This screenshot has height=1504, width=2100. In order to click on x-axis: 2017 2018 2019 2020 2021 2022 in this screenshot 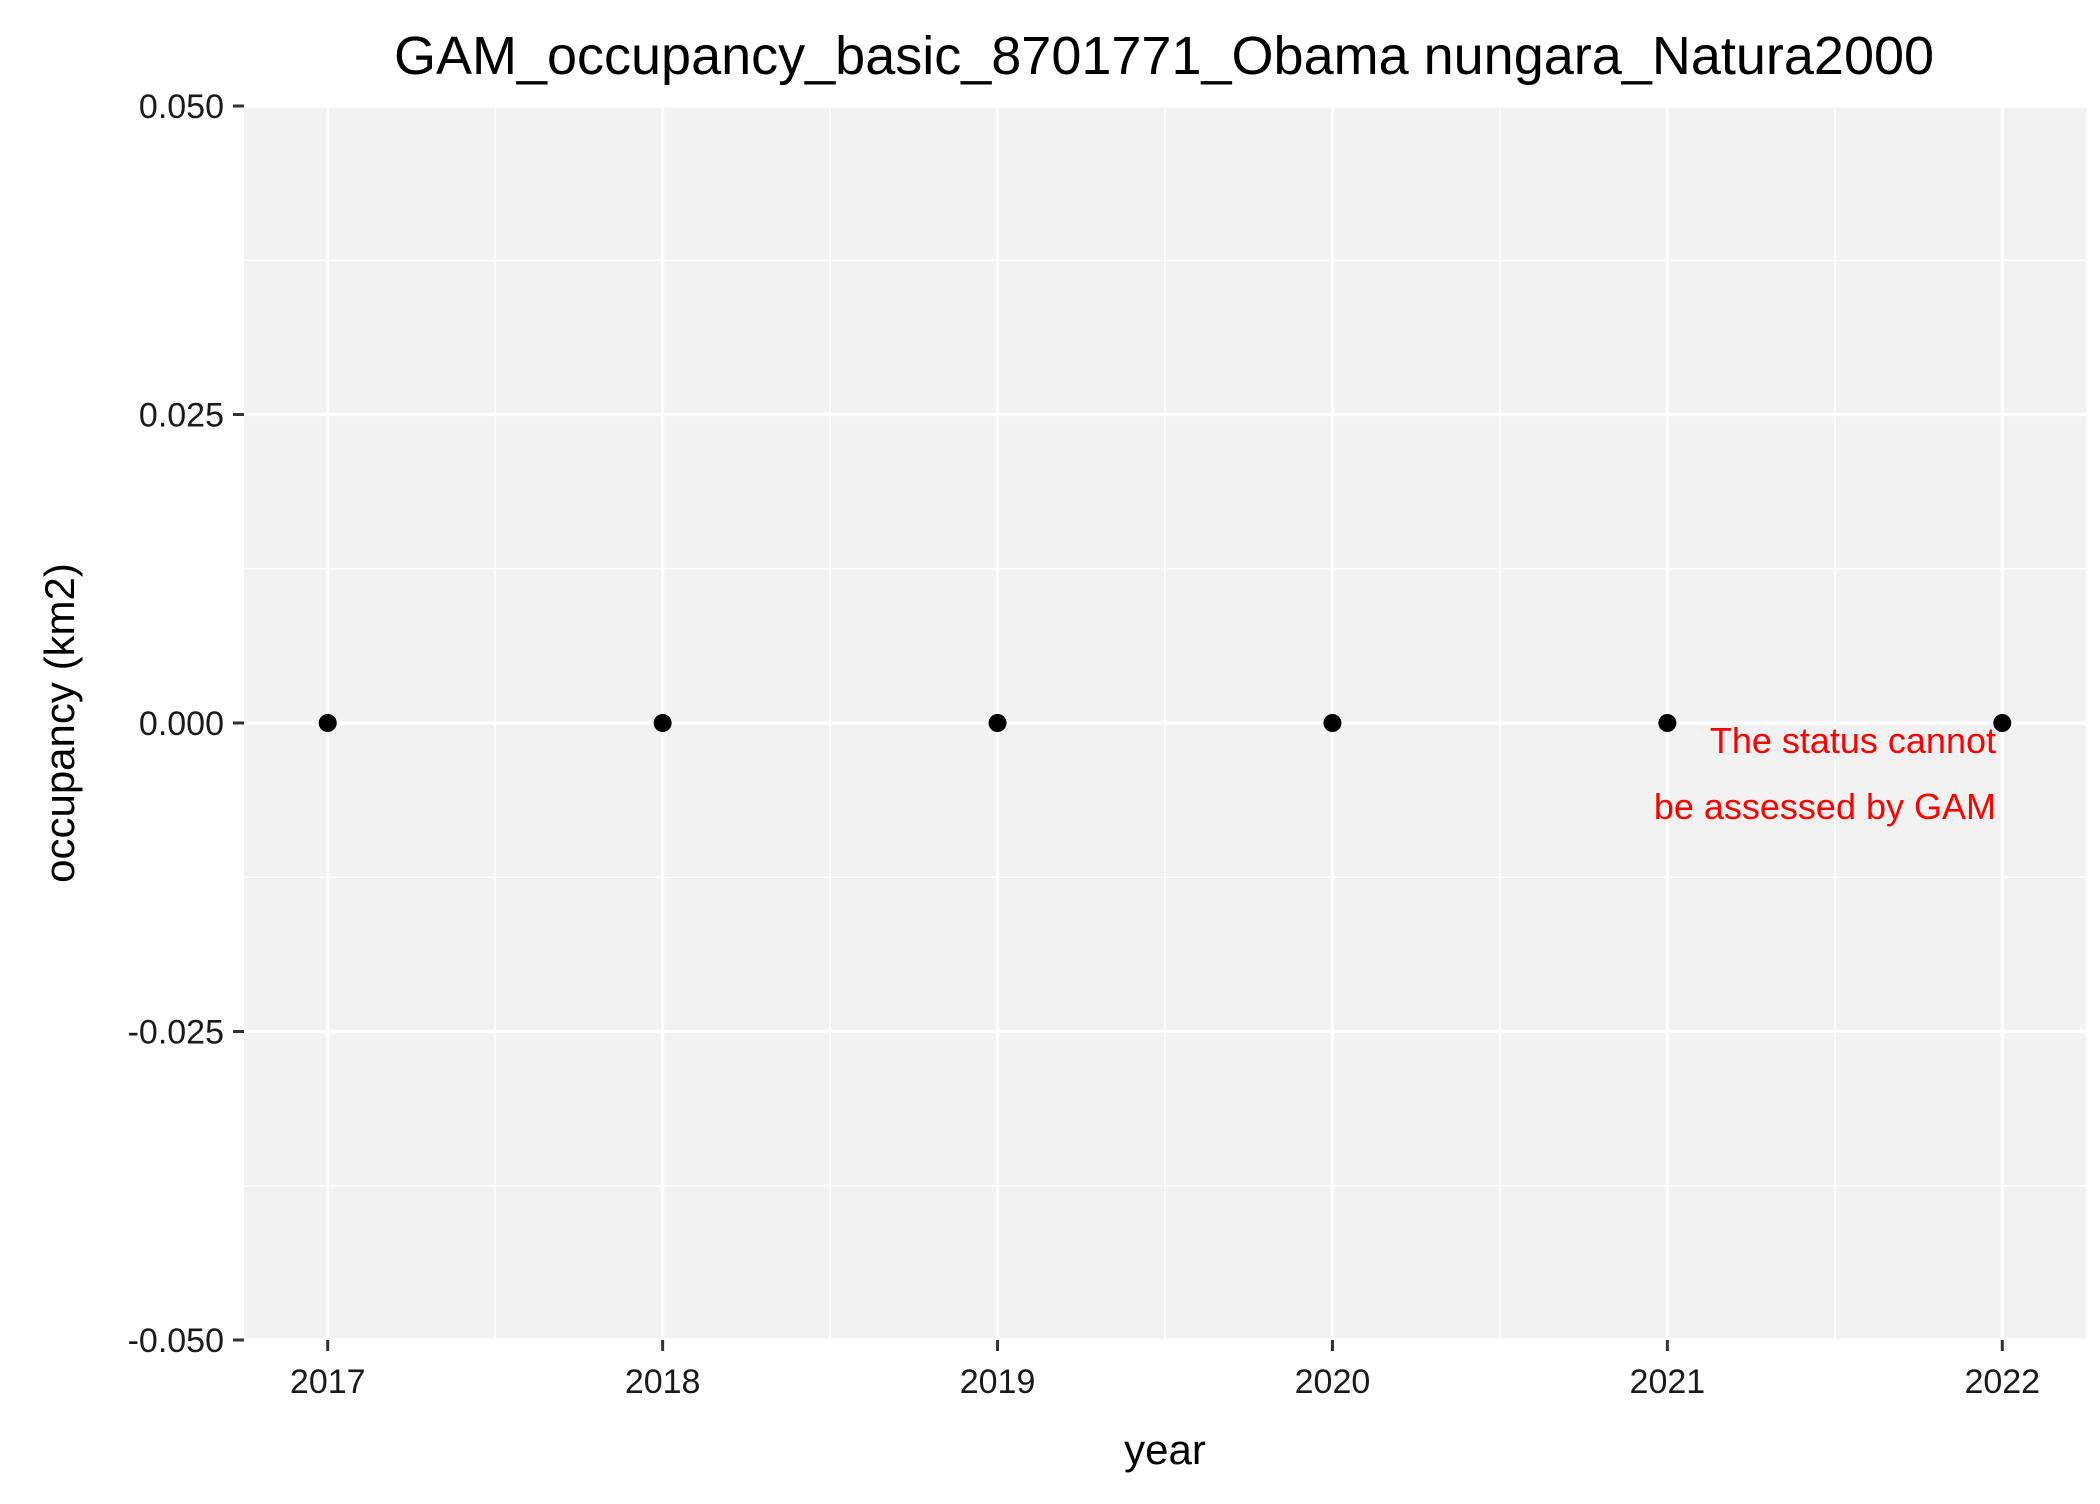, I will do `click(1165, 1370)`.